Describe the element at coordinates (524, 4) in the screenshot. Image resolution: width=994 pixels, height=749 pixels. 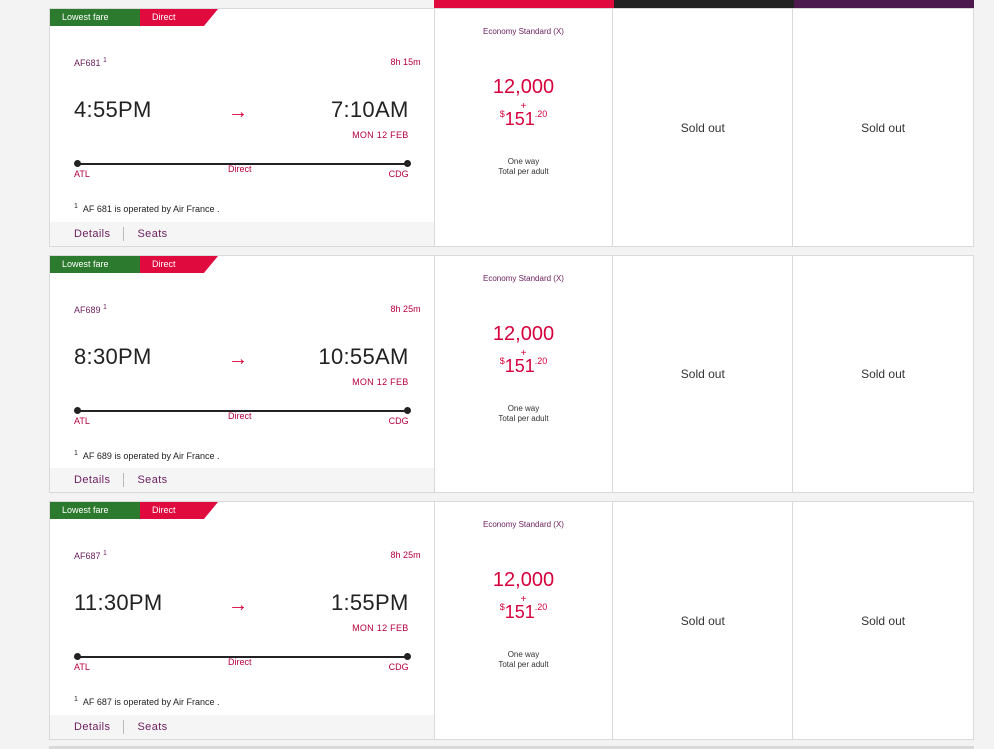
I see `column-bar-economy` at that location.